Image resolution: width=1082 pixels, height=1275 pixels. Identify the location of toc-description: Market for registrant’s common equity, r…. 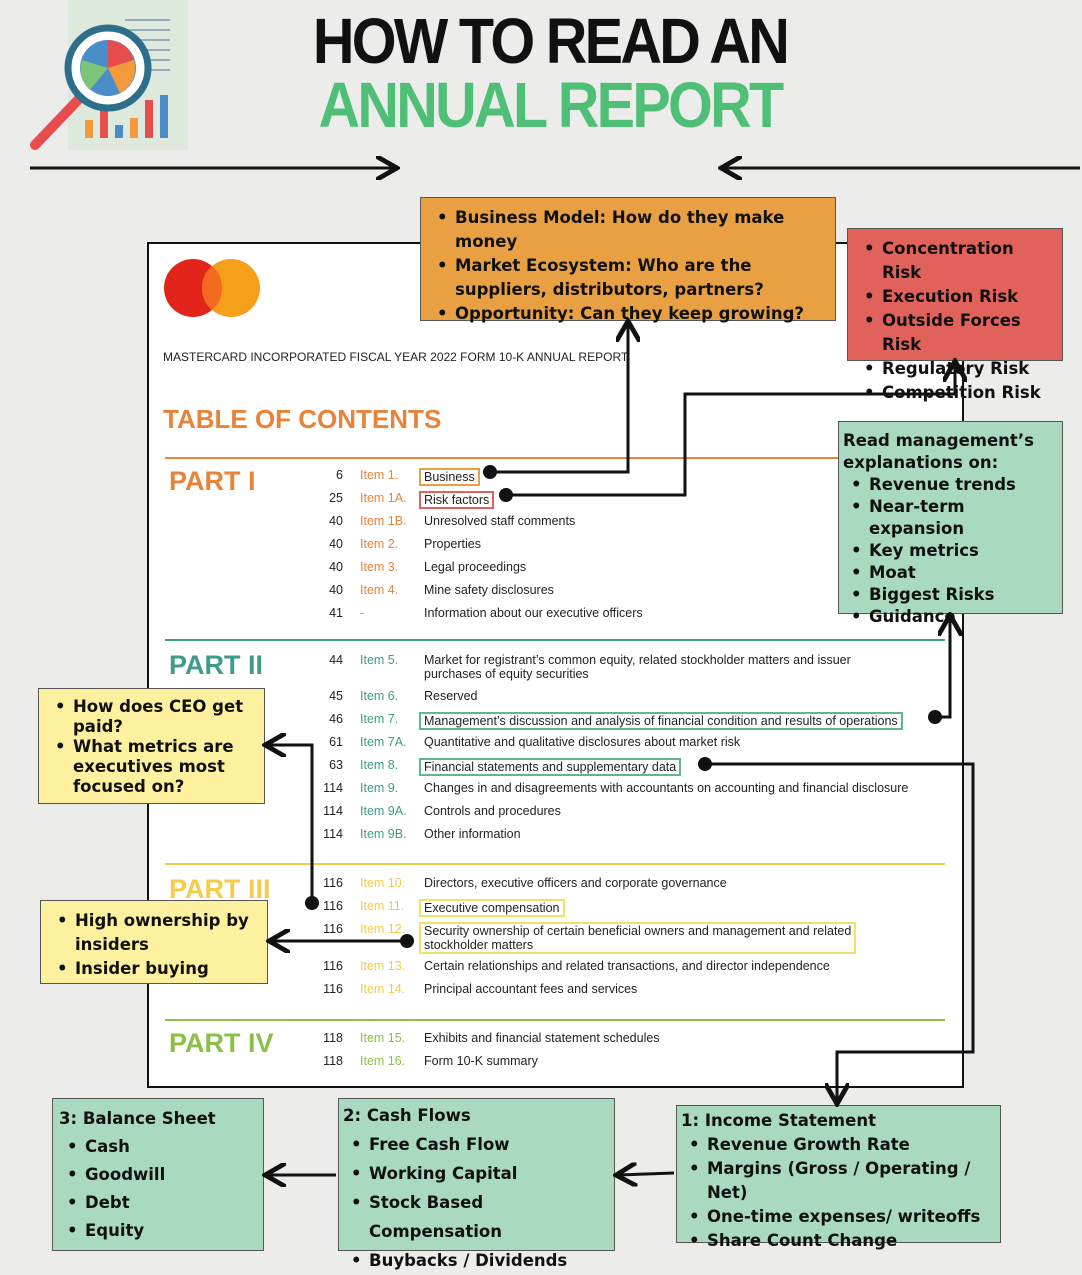
(637, 660).